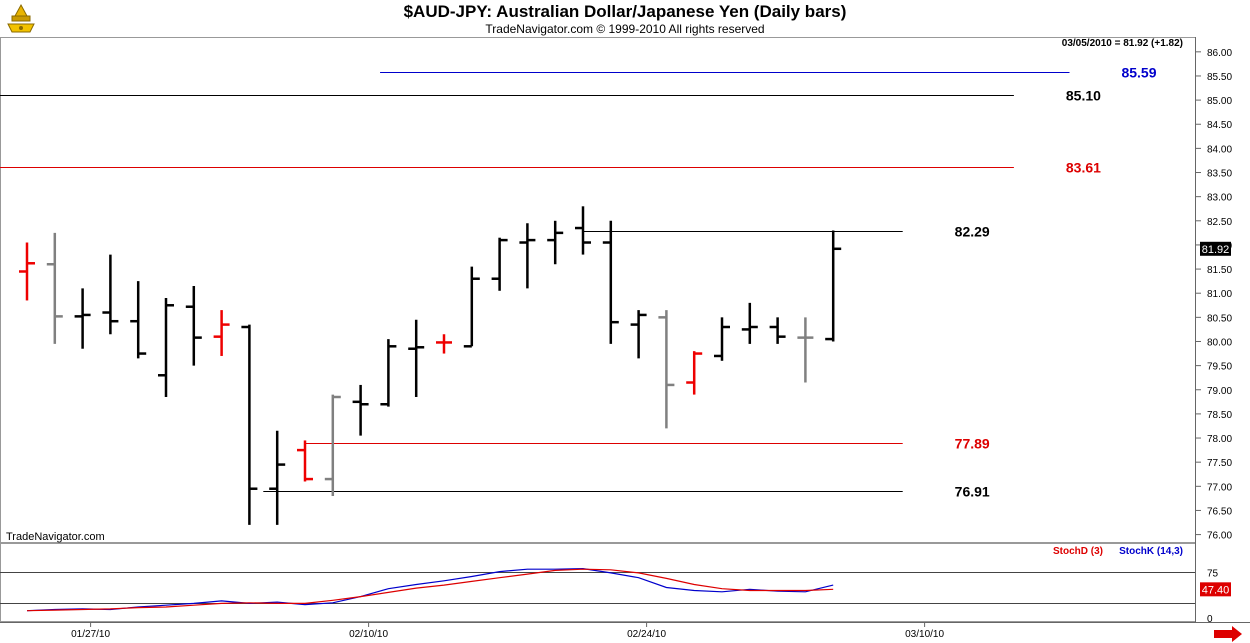 Image resolution: width=1250 pixels, height=643 pixels. Describe the element at coordinates (1083, 168) in the screenshot. I see `level-label-83.61: 83.61` at that location.